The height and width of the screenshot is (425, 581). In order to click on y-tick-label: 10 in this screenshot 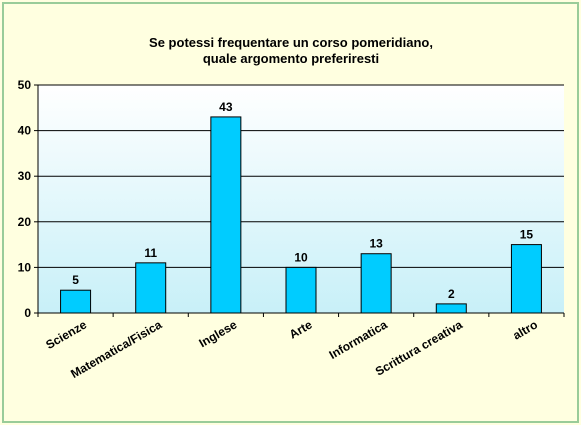, I will do `click(25, 267)`.